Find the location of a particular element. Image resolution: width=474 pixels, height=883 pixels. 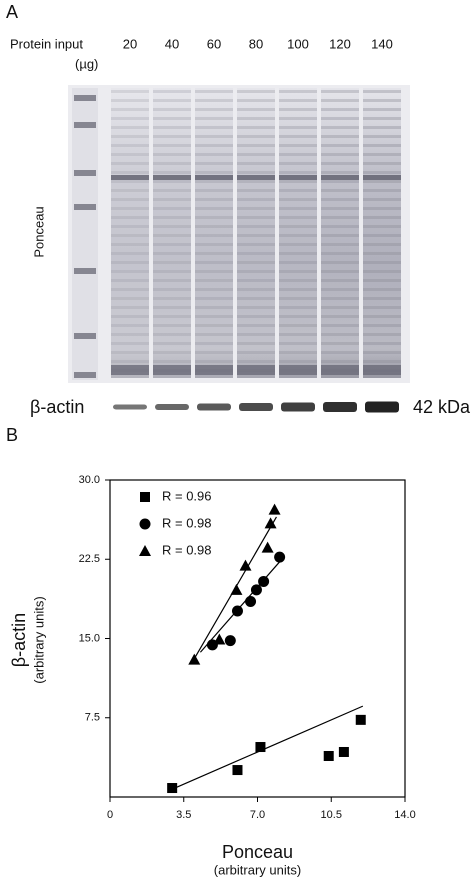

x-tick-label: 10.5 is located at coordinates (331, 815).